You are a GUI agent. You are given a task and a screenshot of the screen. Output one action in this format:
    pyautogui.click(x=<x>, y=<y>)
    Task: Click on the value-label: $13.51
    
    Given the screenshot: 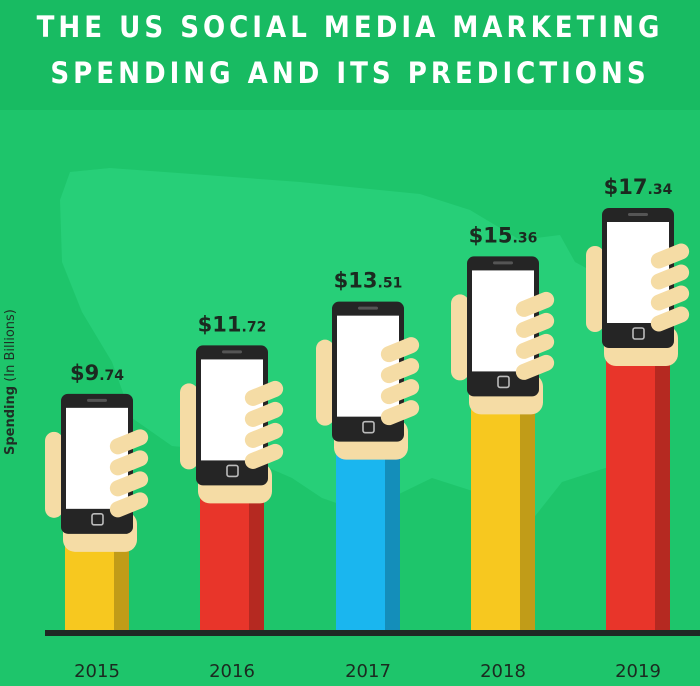 What is the action you would take?
    pyautogui.click(x=368, y=281)
    